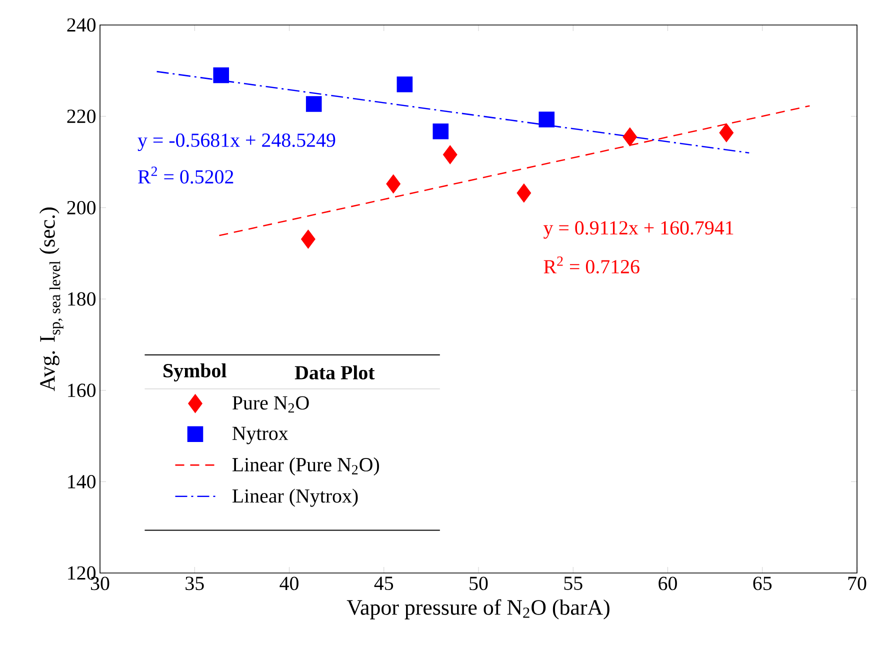  I want to click on y-tick-label: 180, so click(82, 299).